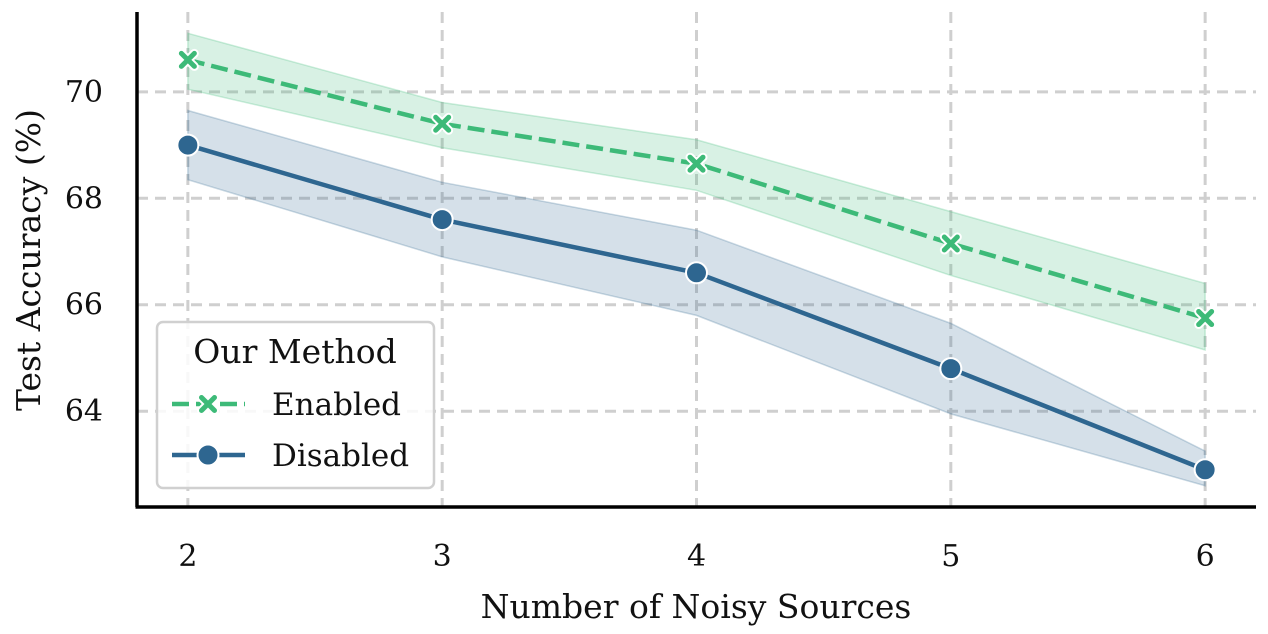 The height and width of the screenshot is (634, 1268). I want to click on legend-label: Enabled, so click(336, 405).